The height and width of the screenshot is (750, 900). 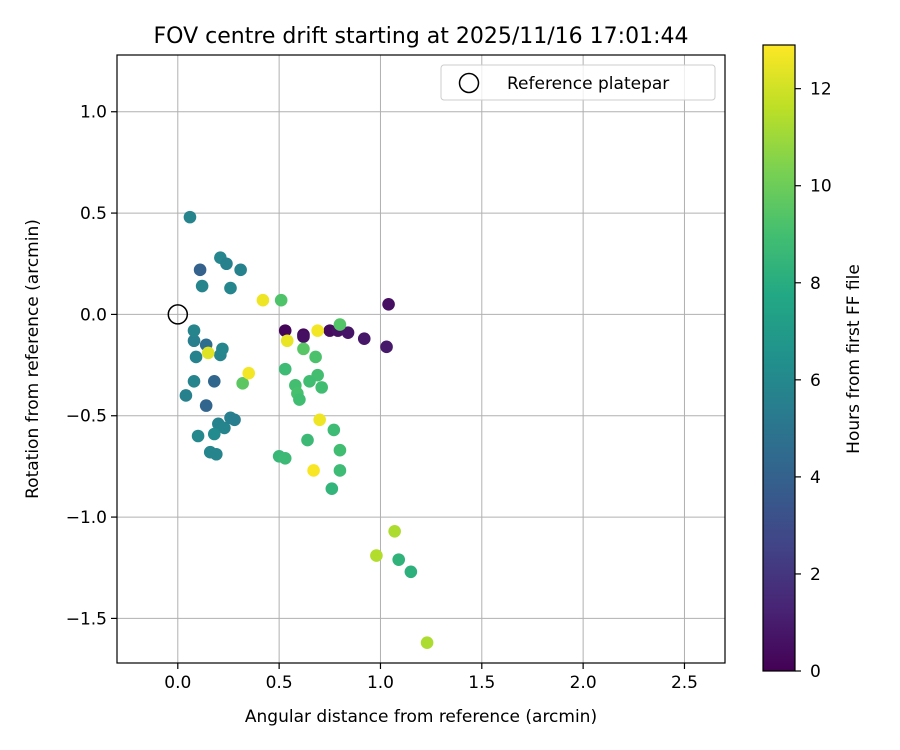 What do you see at coordinates (815, 478) in the screenshot?
I see `colorbar-tick-label: 4` at bounding box center [815, 478].